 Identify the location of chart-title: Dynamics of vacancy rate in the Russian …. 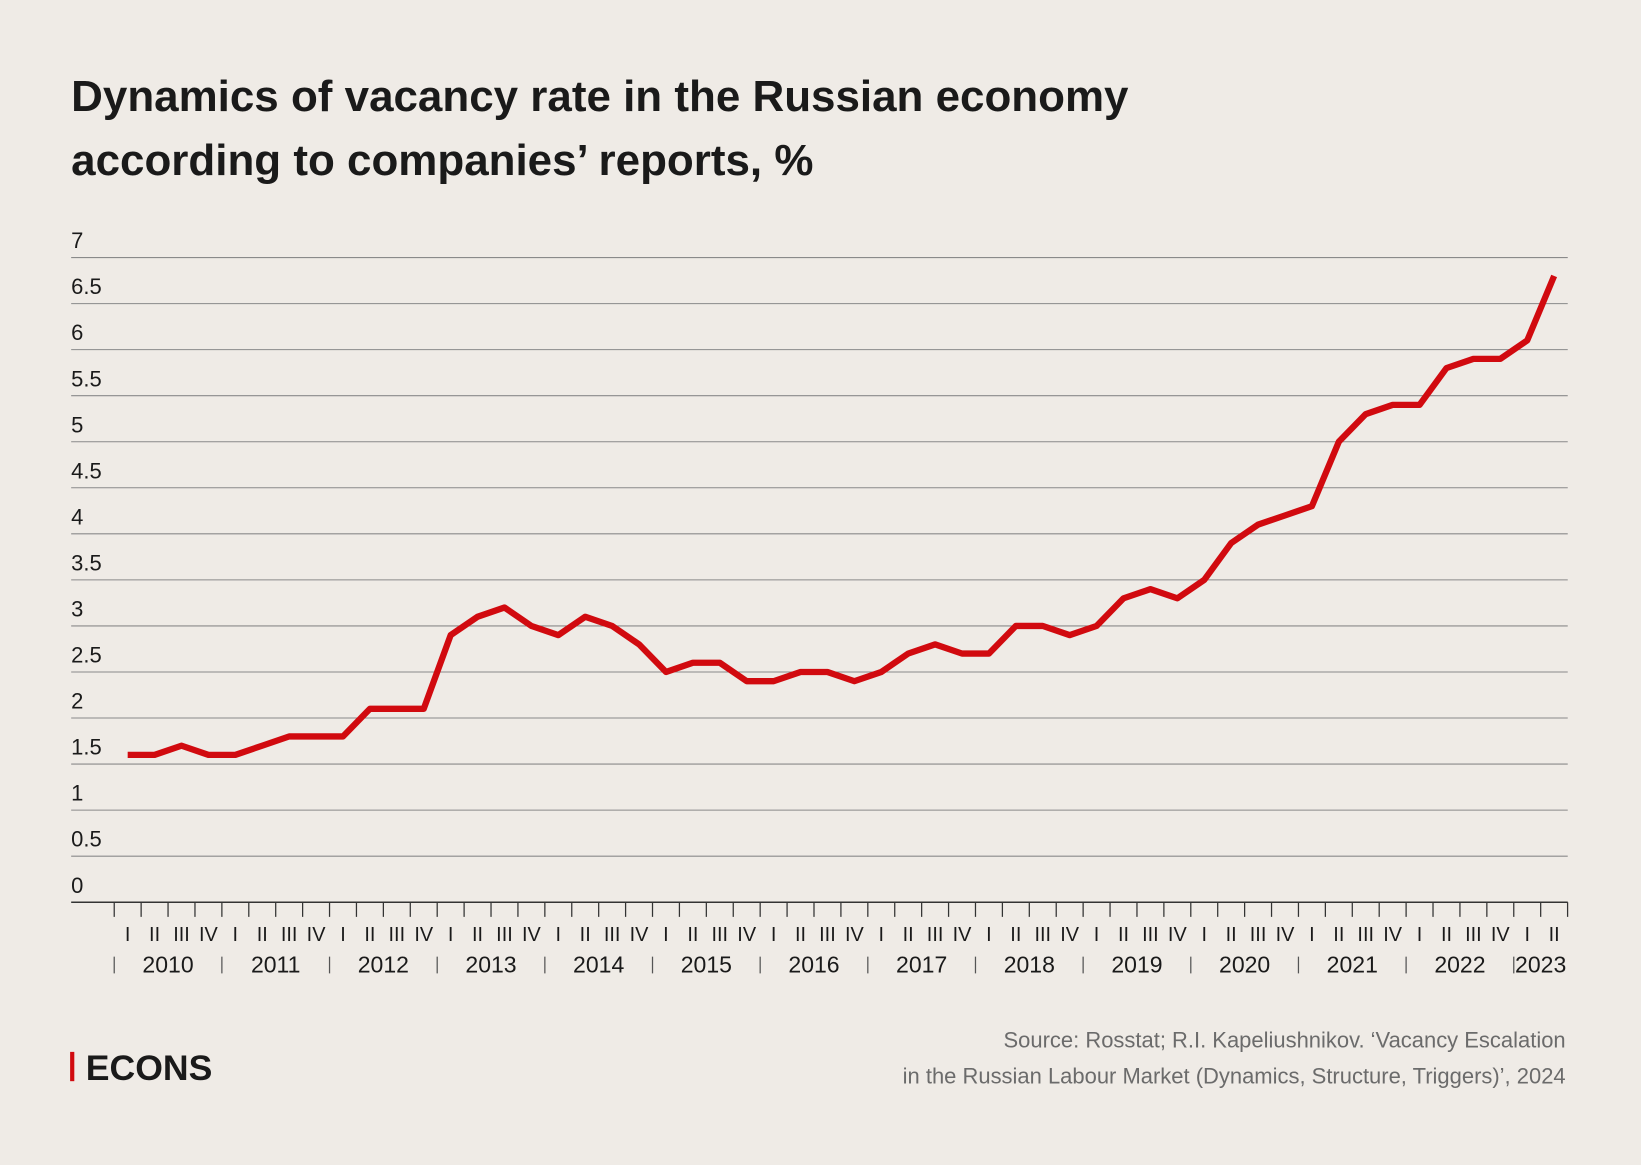
(600, 96).